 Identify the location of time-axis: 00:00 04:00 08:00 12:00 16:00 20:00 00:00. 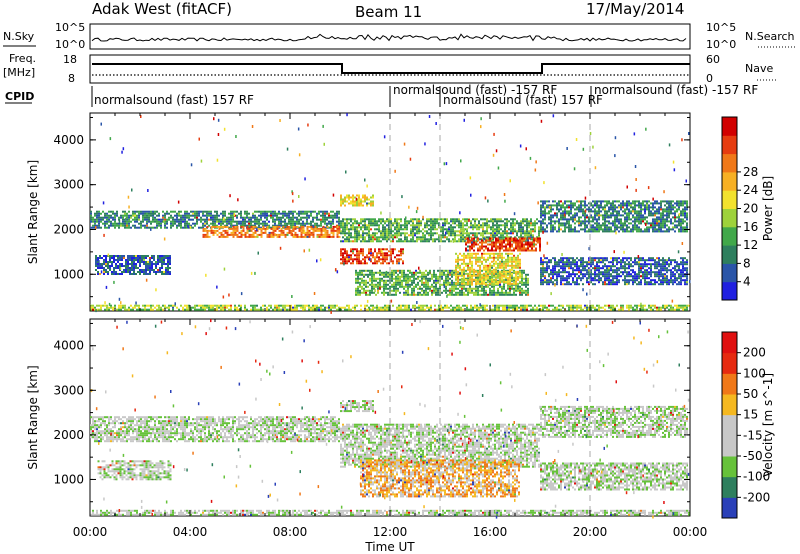
(390, 532).